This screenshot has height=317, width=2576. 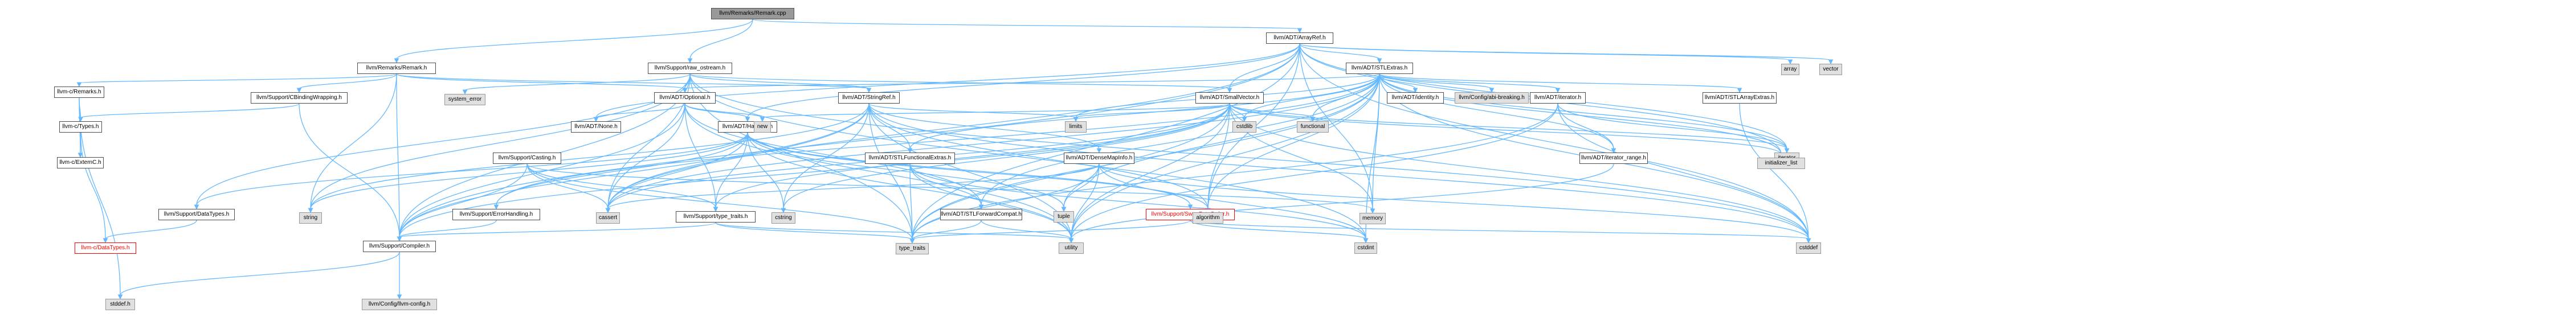 I want to click on edge-arrayref-to-s-type-traits, so click(x=1106, y=141).